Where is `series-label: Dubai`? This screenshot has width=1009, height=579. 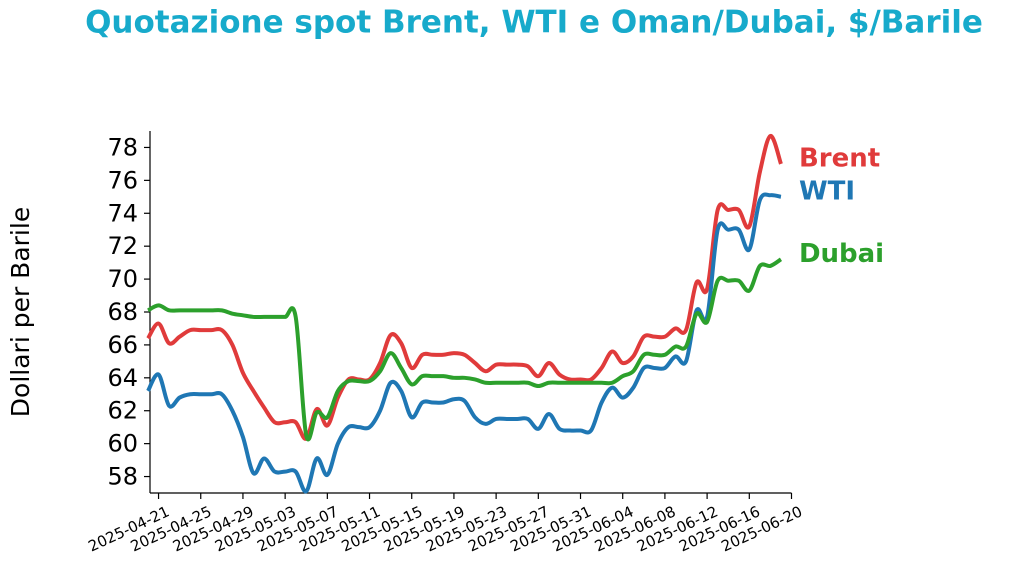 series-label: Dubai is located at coordinates (841, 254).